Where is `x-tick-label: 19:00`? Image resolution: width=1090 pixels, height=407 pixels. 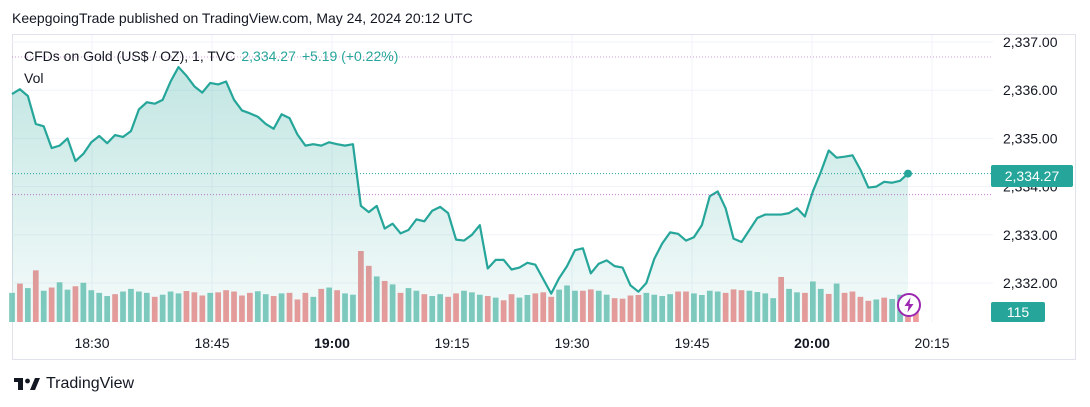 x-tick-label: 19:00 is located at coordinates (332, 343).